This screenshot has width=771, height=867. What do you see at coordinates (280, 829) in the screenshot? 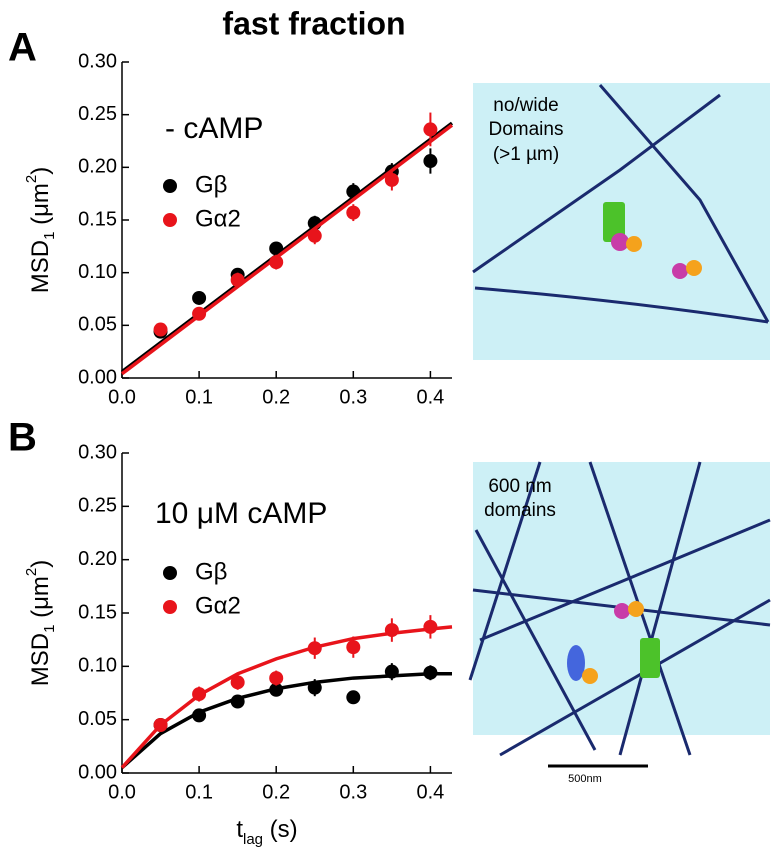
I see `x-axis-label-part: (s)` at bounding box center [280, 829].